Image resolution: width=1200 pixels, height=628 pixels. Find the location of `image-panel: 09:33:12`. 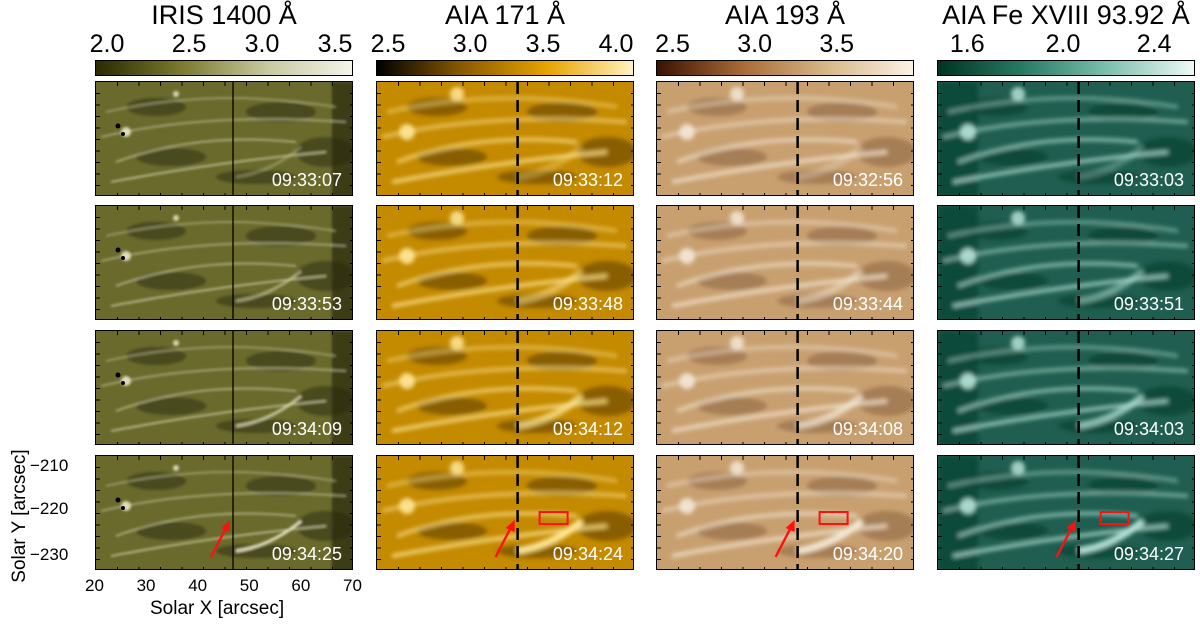

image-panel: 09:33:12 is located at coordinates (505, 138).